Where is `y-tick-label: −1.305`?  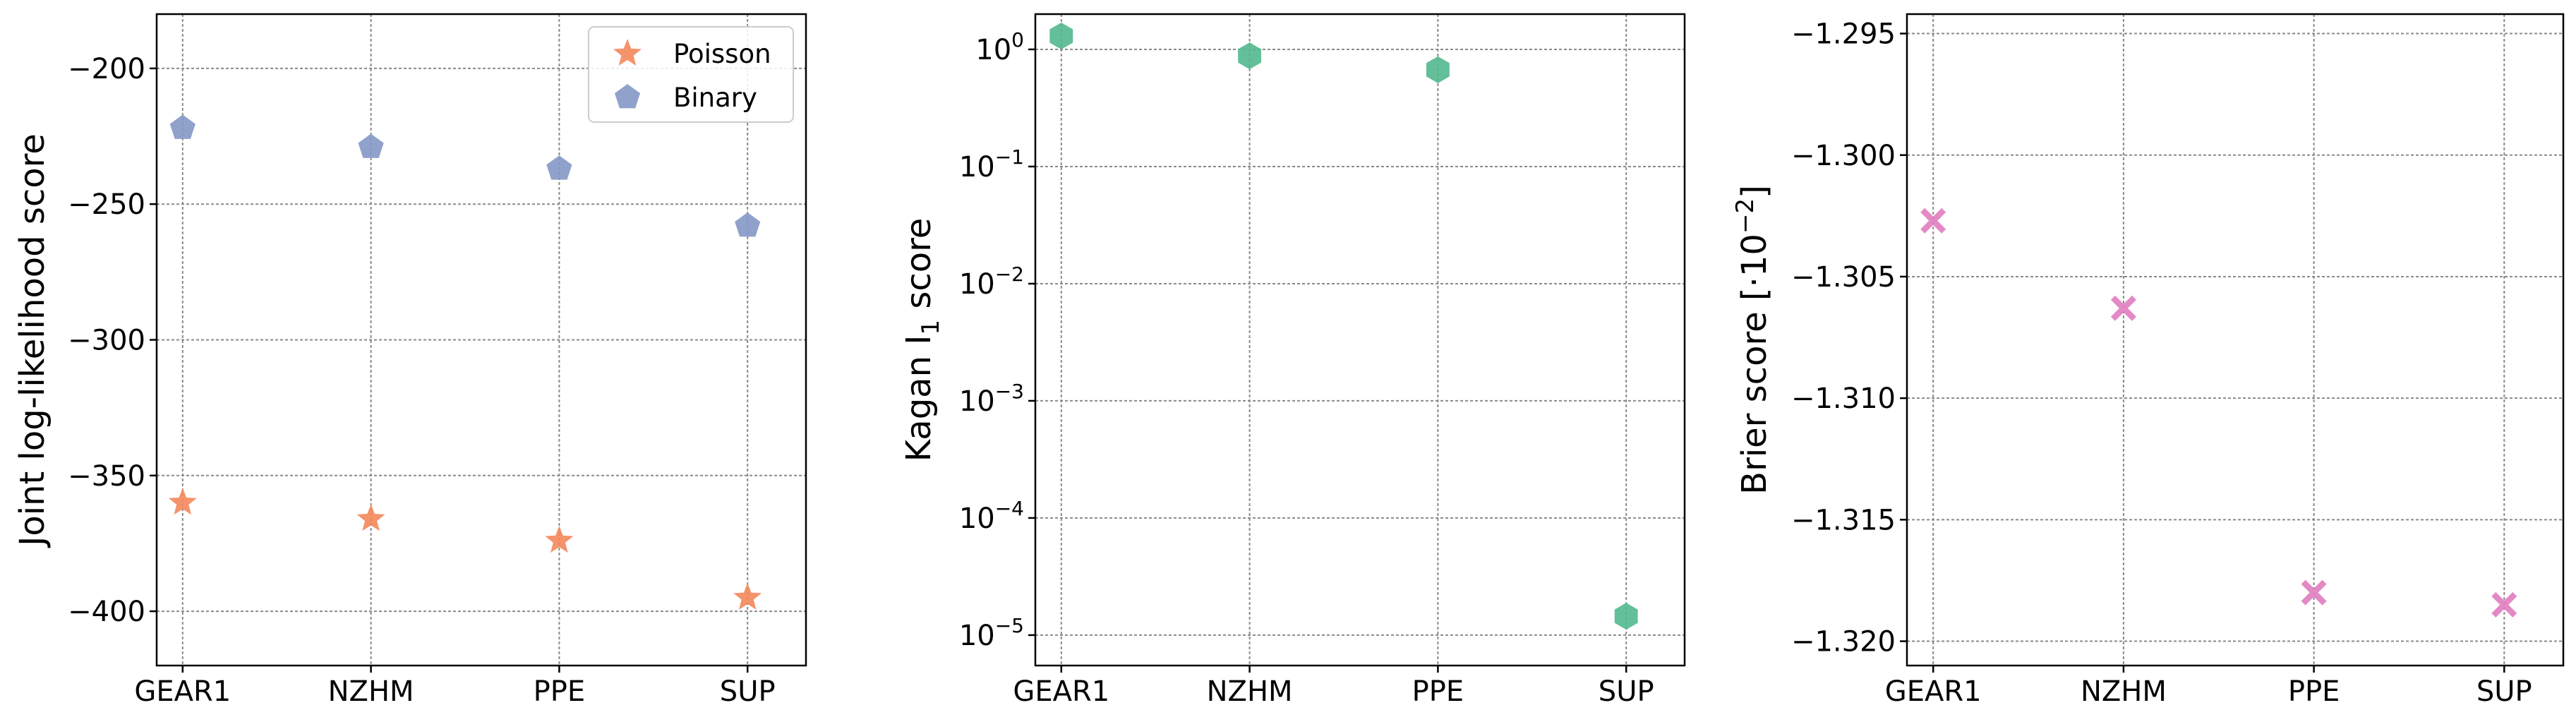
y-tick-label: −1.305 is located at coordinates (1843, 277).